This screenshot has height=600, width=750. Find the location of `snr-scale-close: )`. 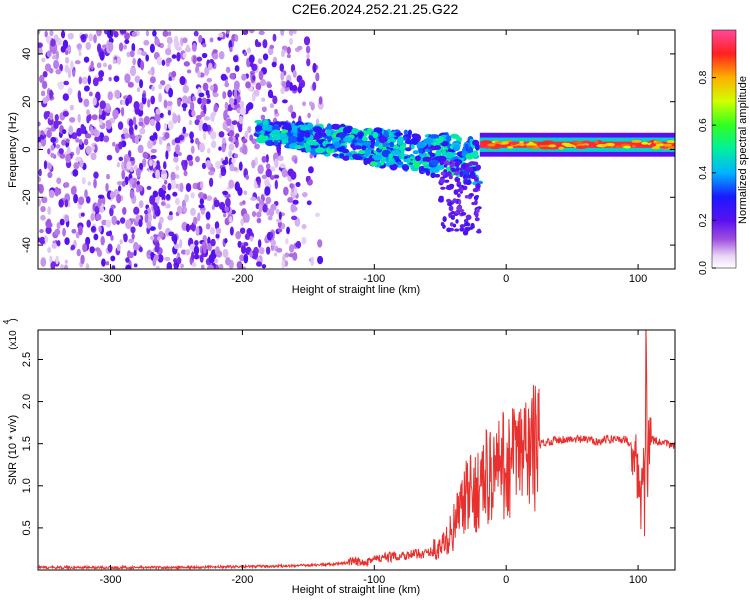

snr-scale-close: ) is located at coordinates (13, 319).